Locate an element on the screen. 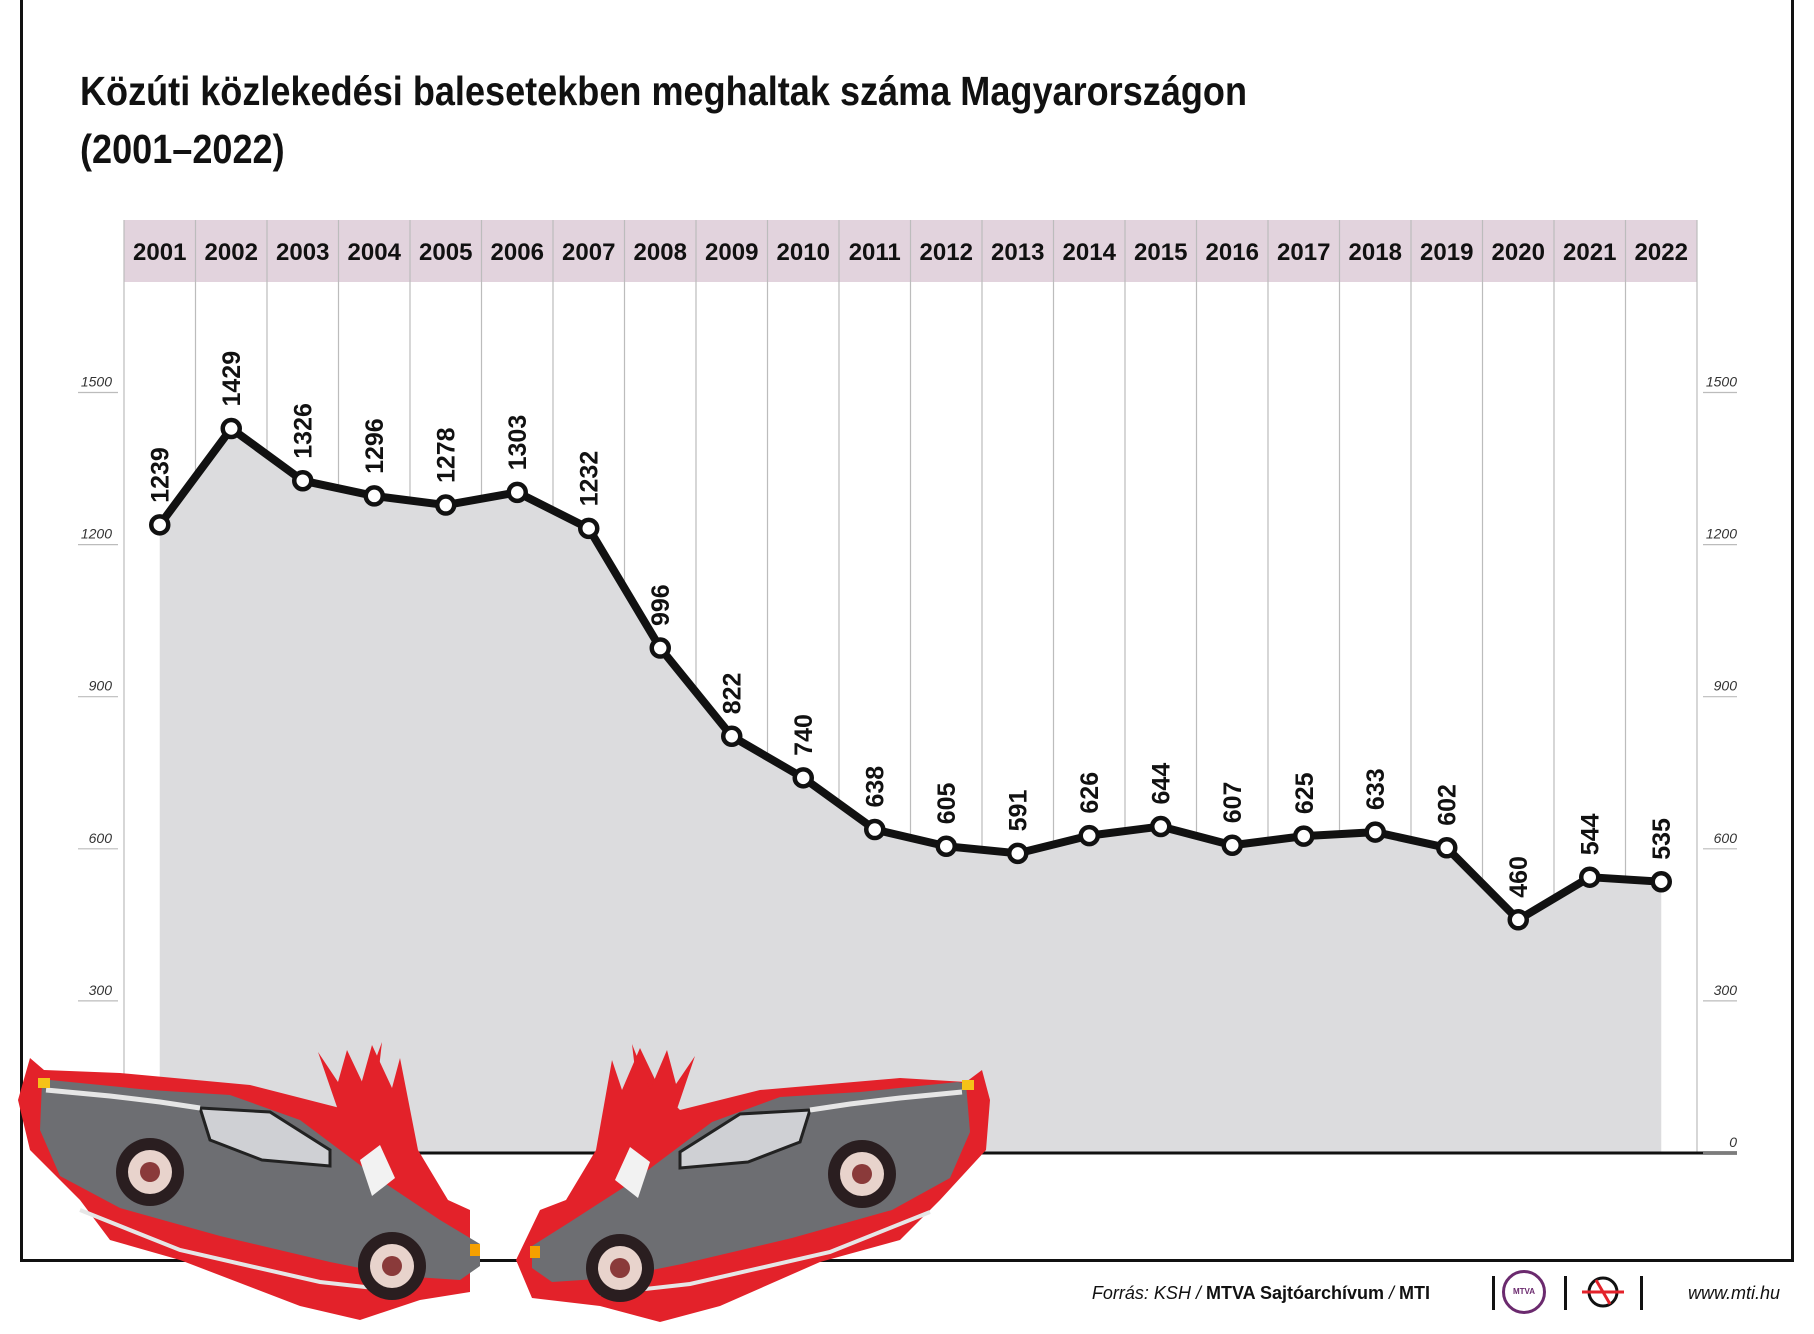  x-tick-label: 2018 is located at coordinates (1375, 252).